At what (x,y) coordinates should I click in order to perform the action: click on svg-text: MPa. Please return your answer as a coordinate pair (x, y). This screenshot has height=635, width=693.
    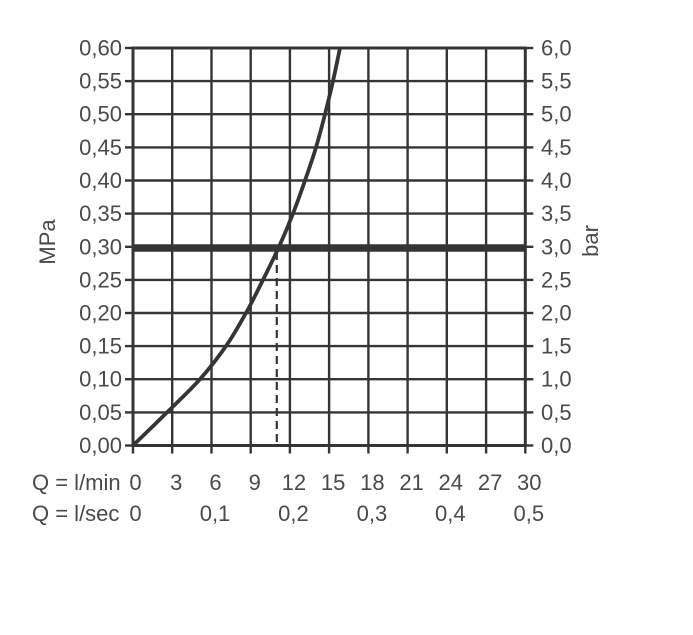
    Looking at the image, I should click on (47, 242).